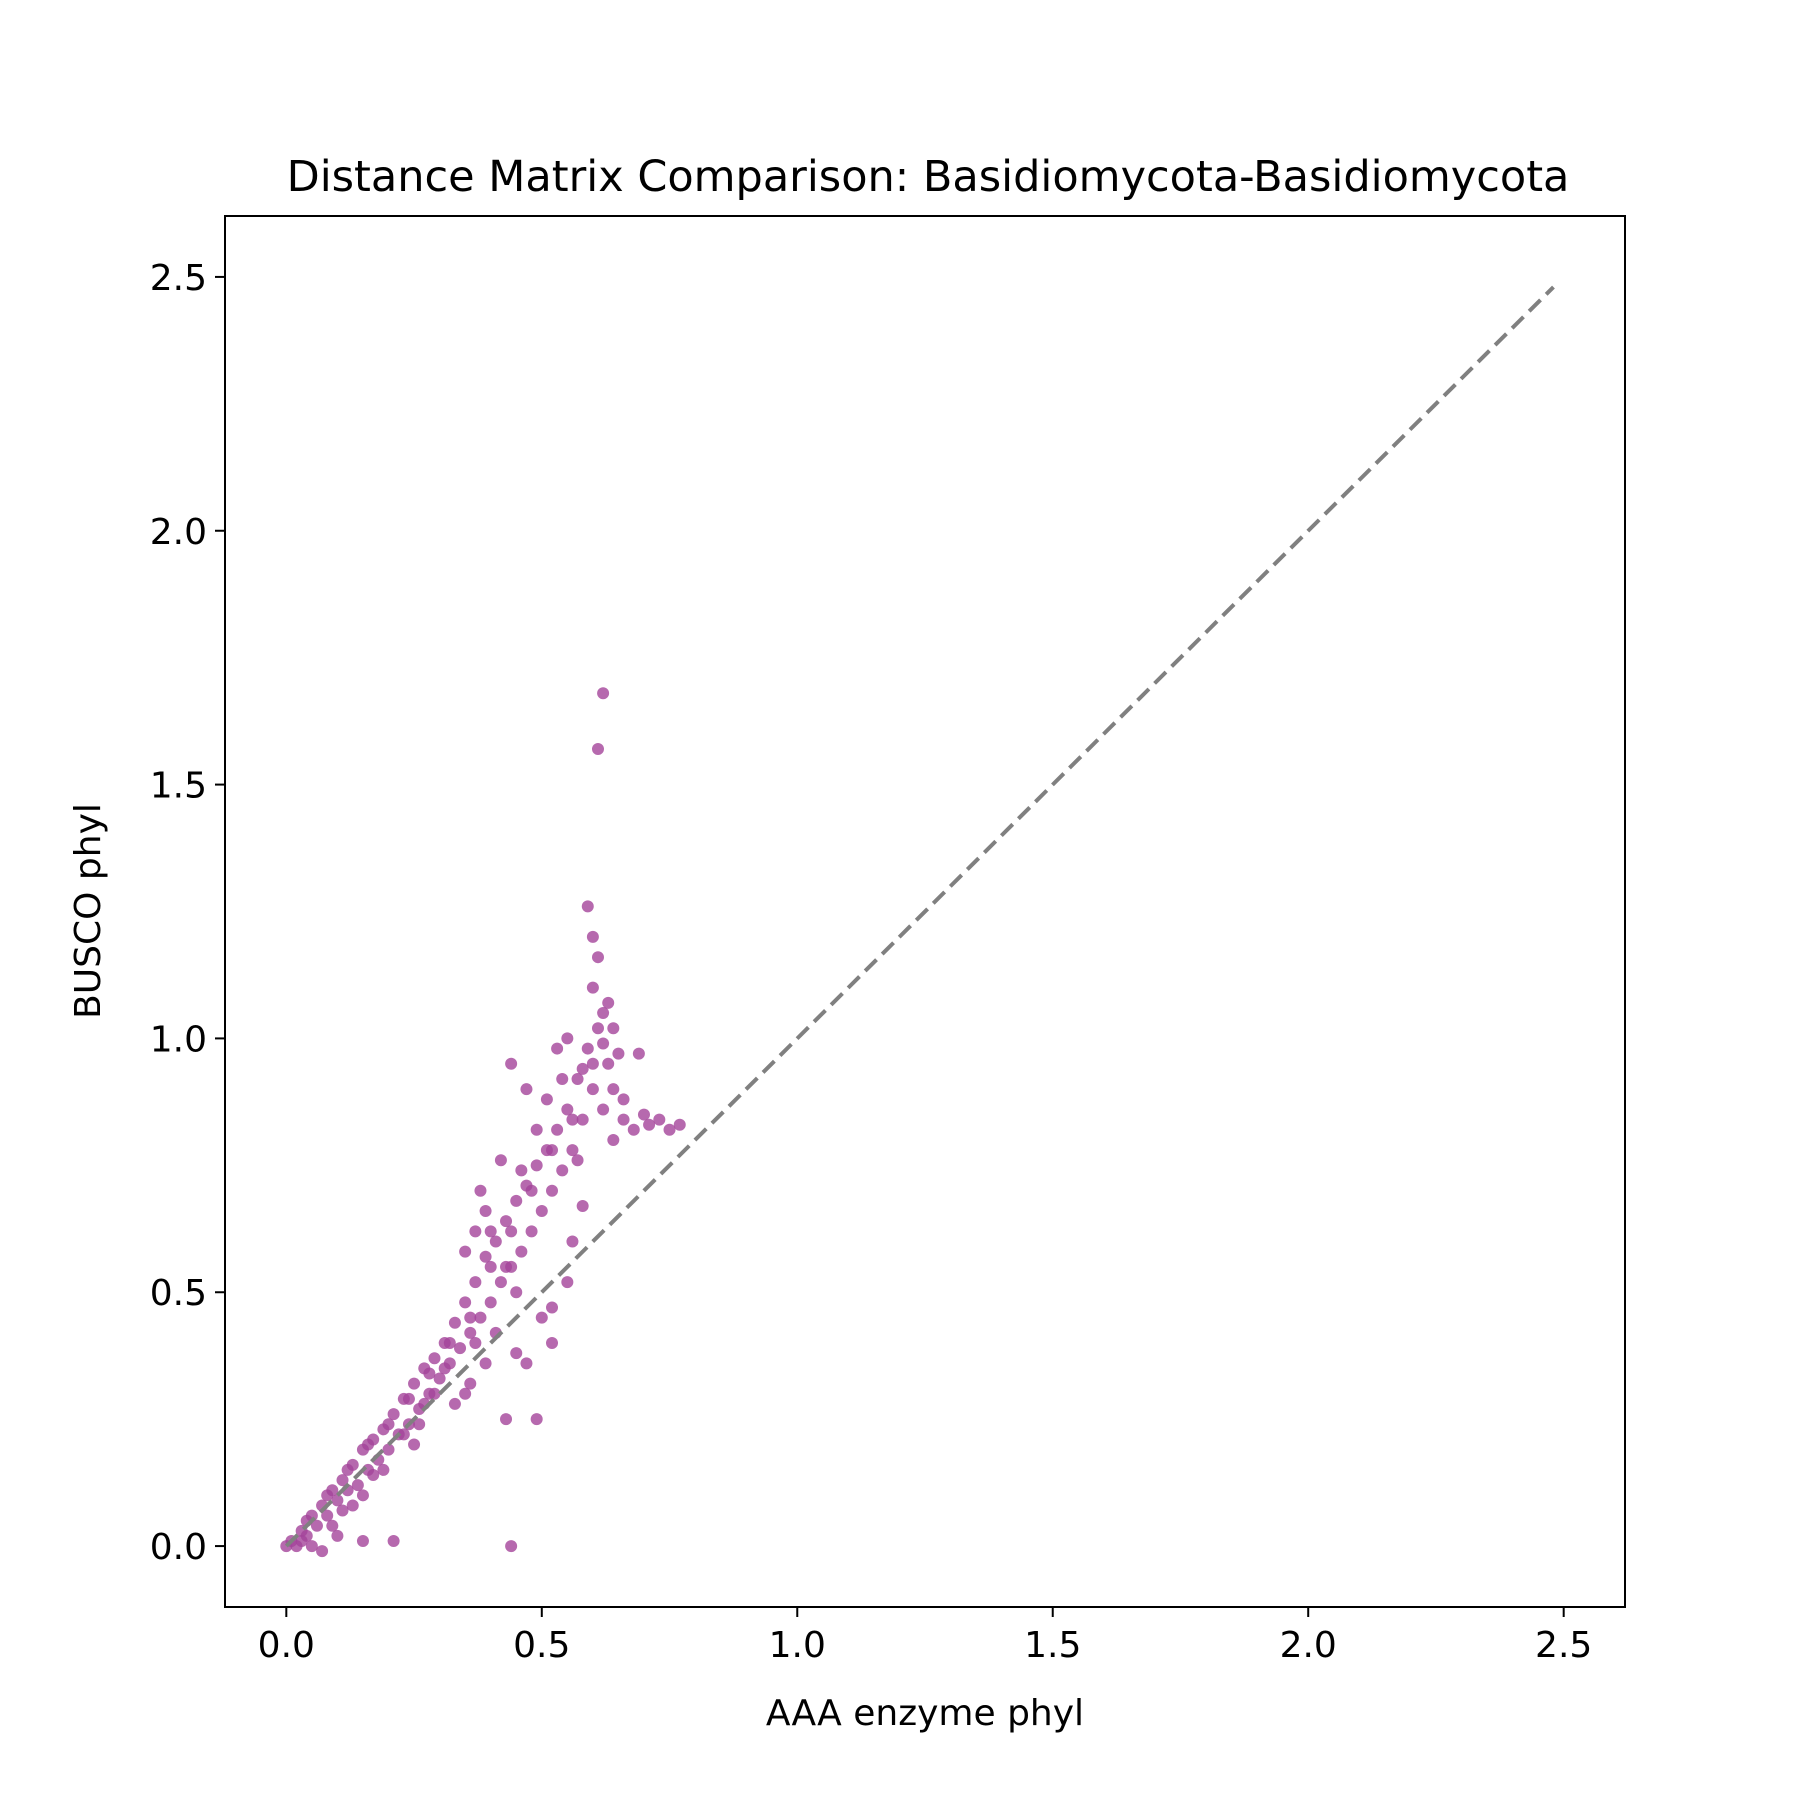  What do you see at coordinates (178, 1293) in the screenshot?
I see `y-tick-label: 0.5` at bounding box center [178, 1293].